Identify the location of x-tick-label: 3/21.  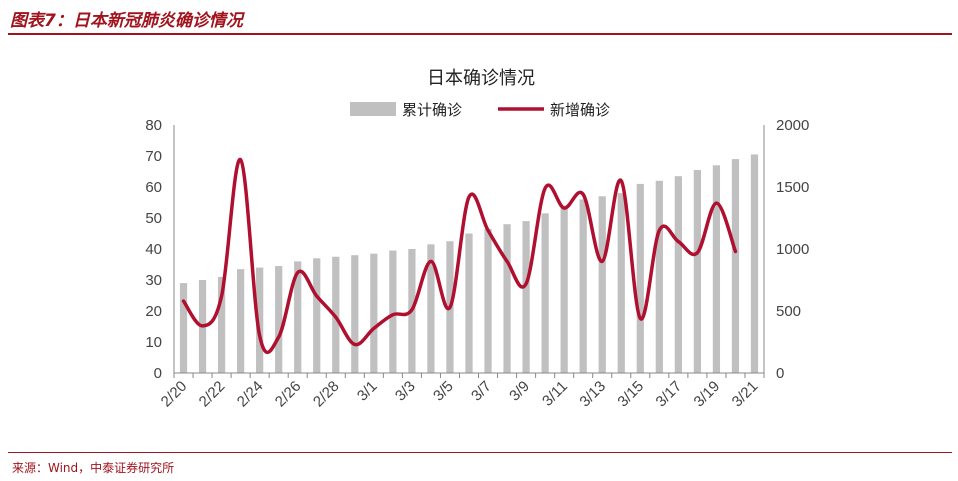
(745, 394).